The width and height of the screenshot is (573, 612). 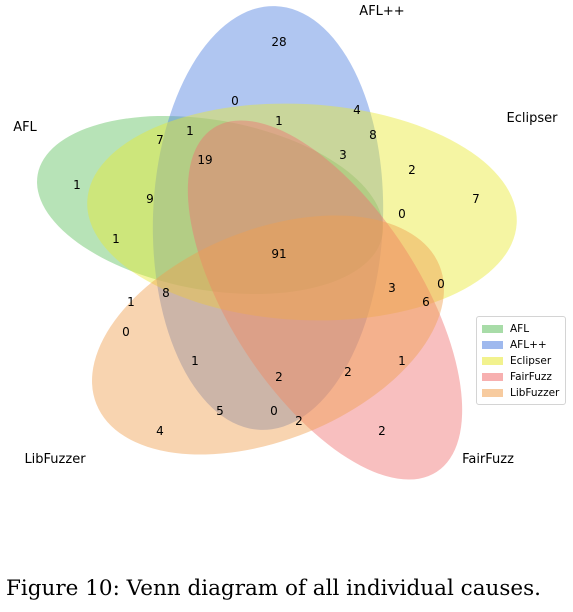 What do you see at coordinates (533, 118) in the screenshot?
I see `set-label-eclipser: Eclipser` at bounding box center [533, 118].